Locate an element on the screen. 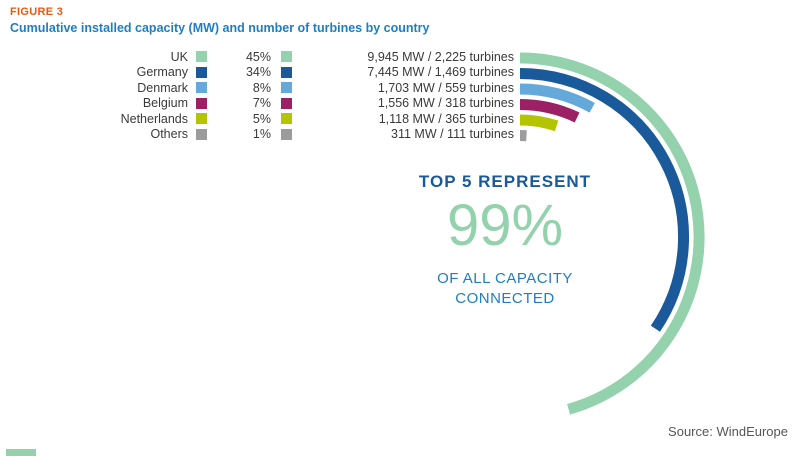 This screenshot has width=800, height=456. capacity-detail-label: 1,556 MW / 318 turbines is located at coordinates (445, 103).